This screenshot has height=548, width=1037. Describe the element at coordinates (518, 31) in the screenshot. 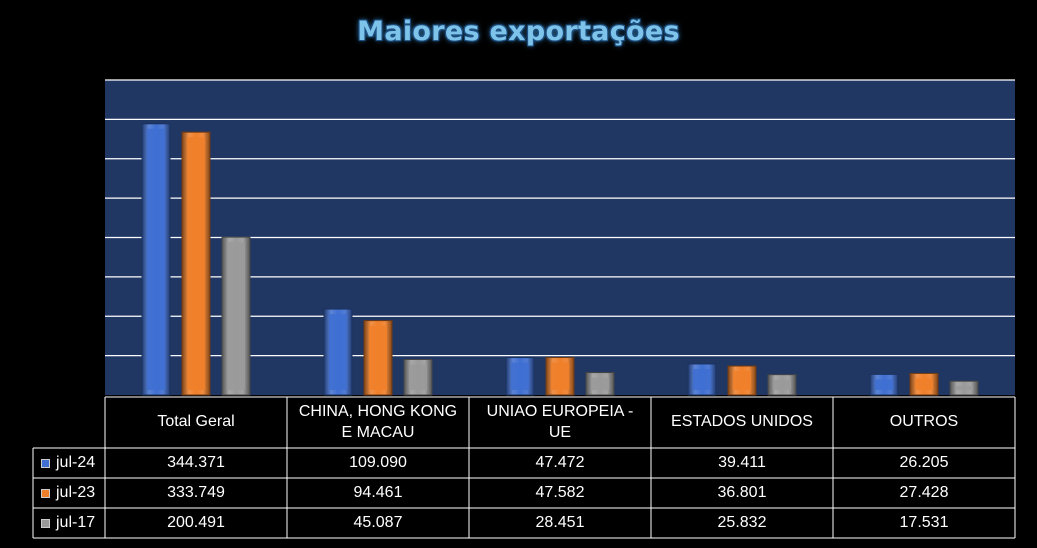

I see `chart-title: Maiores exportações` at that location.